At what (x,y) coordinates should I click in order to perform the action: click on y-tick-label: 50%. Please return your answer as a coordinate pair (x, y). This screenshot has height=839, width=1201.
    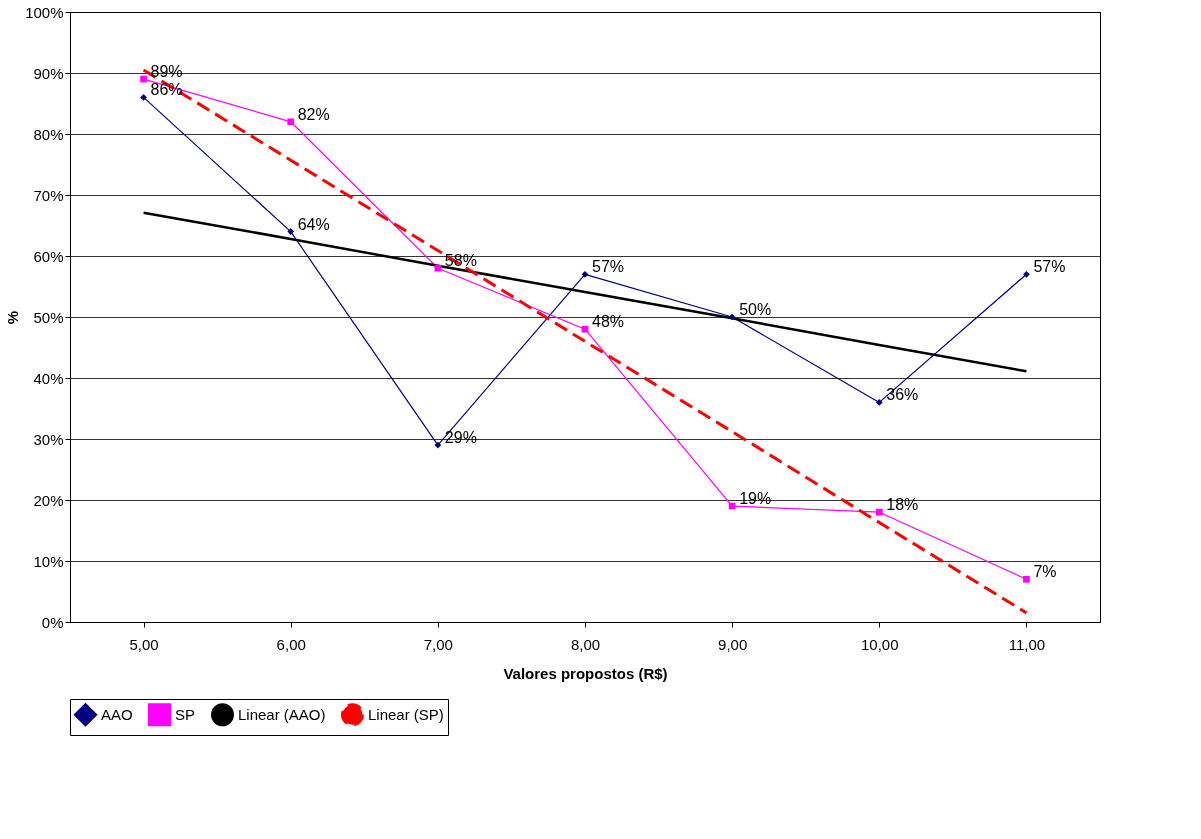
    Looking at the image, I should click on (48, 317).